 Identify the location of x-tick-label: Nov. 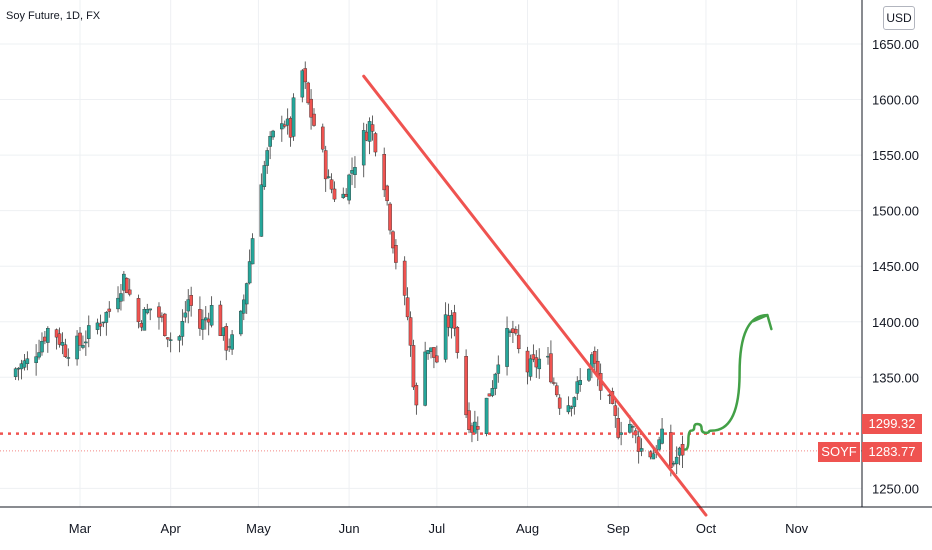
(797, 528).